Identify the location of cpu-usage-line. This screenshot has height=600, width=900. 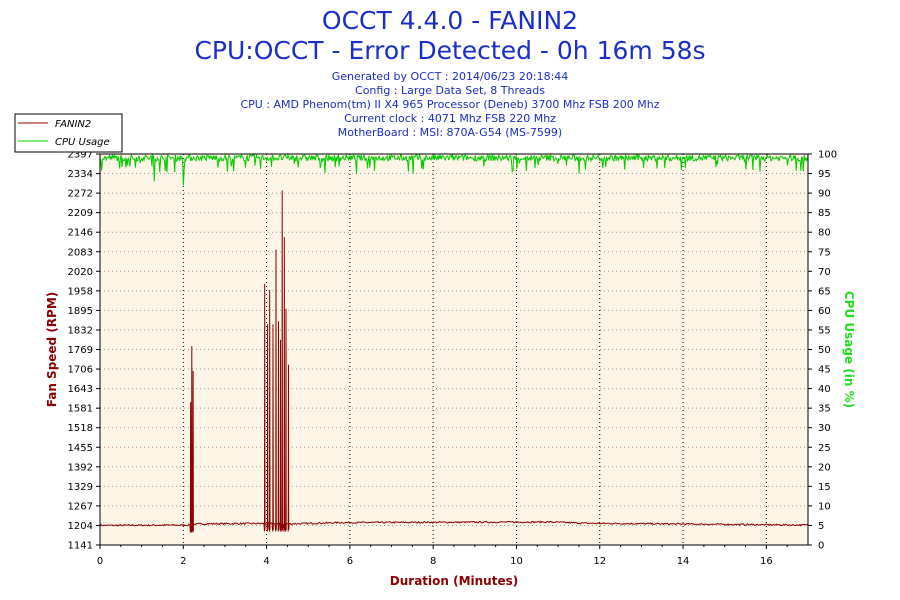
(454, 169).